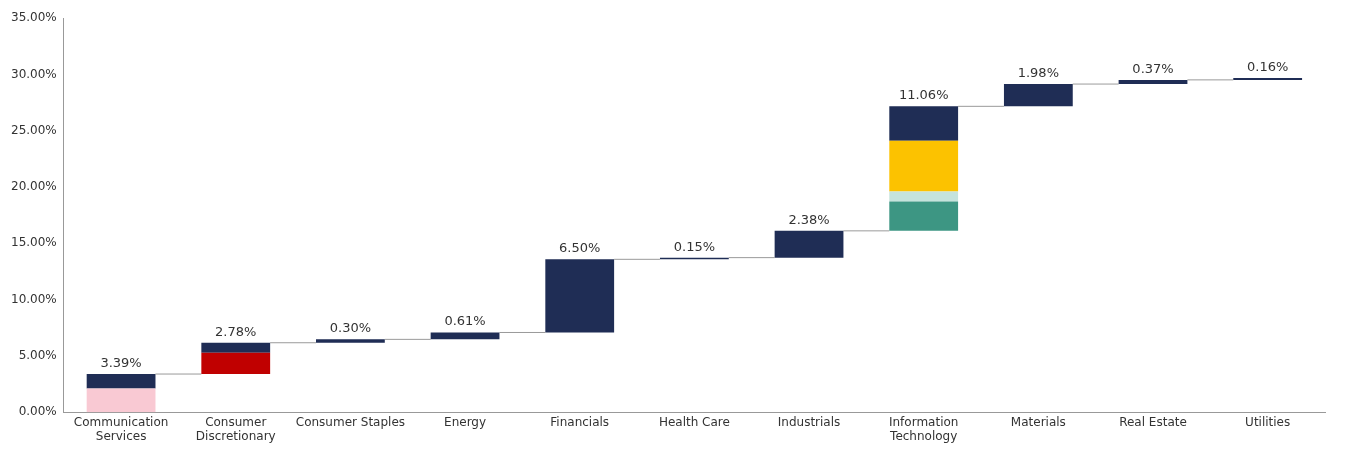 This screenshot has height=455, width=1353. I want to click on x-tick-label: Health Care, so click(694, 421).